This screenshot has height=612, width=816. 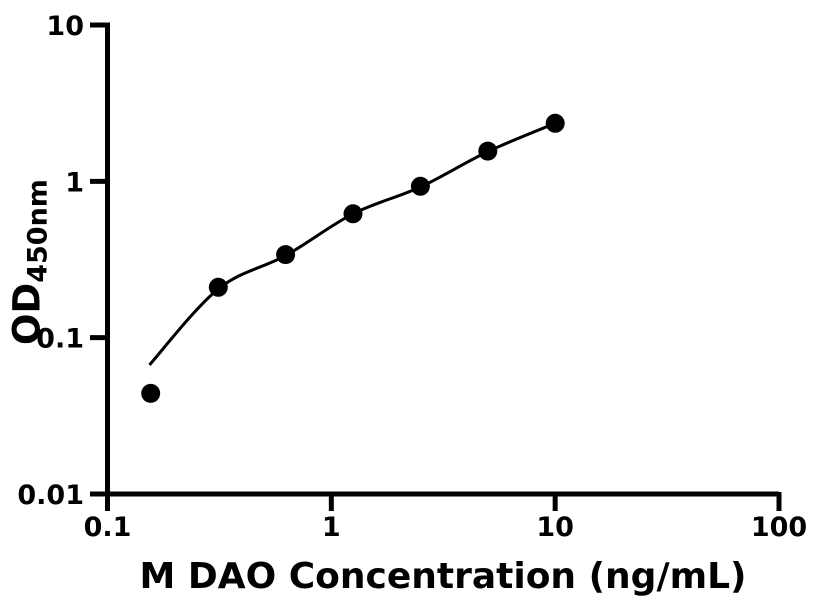 I want to click on y-axis-title: OD450nm, so click(x=29, y=262).